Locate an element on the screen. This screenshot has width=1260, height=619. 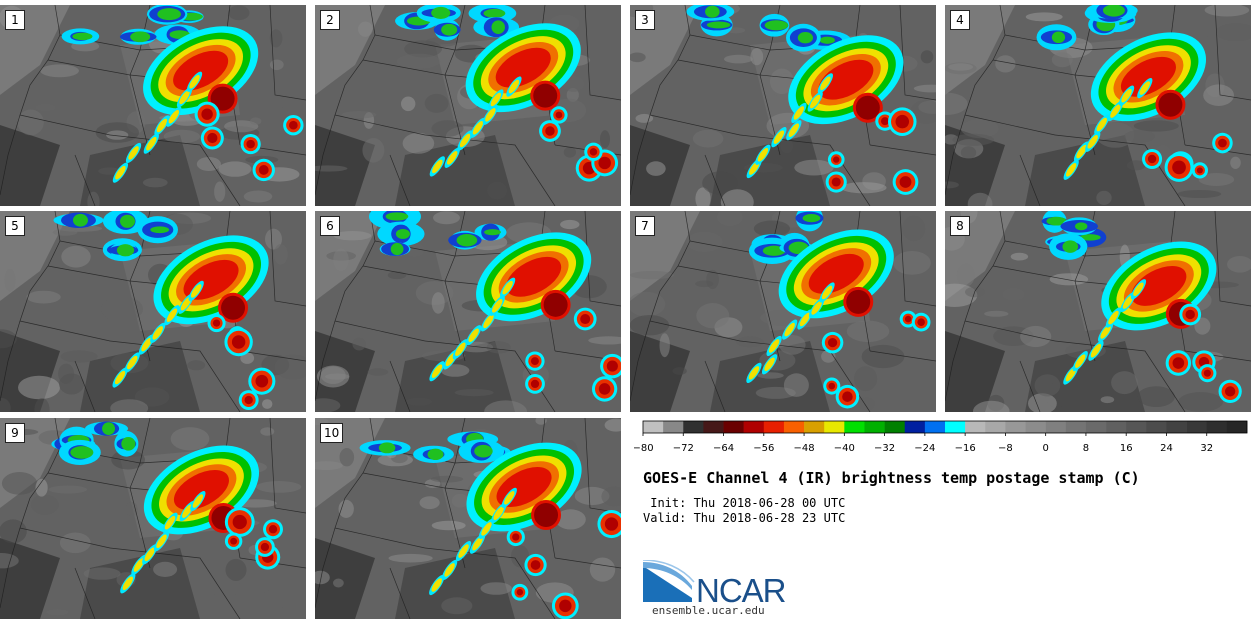
stamp-number-label: 5 is located at coordinates (15, 226).